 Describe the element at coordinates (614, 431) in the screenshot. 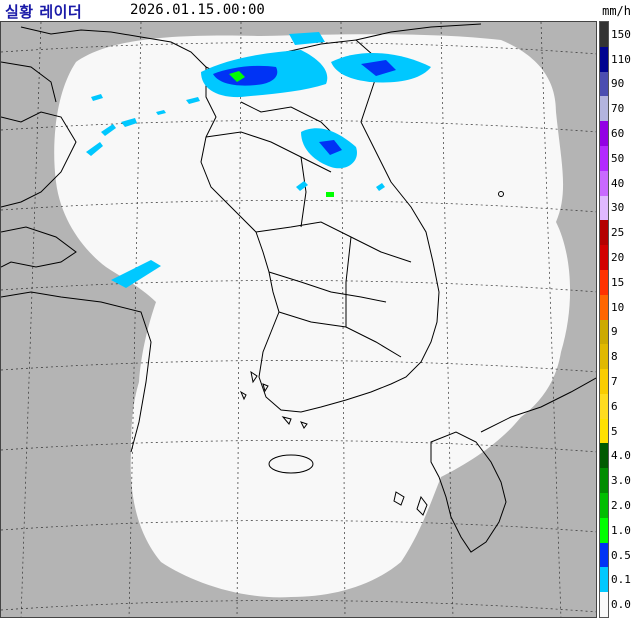

I see `legend-tick-label: 5` at that location.